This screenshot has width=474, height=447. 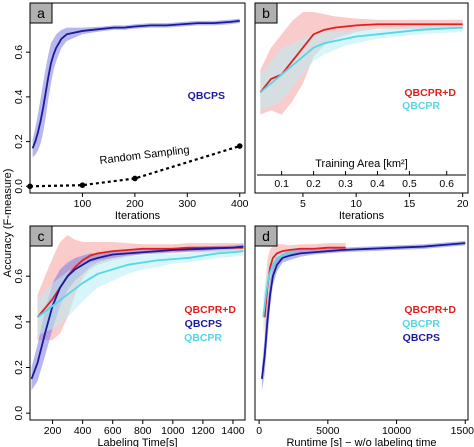 What do you see at coordinates (19, 96) in the screenshot?
I see `panel-a-ytick-label: 0.4` at bounding box center [19, 96].